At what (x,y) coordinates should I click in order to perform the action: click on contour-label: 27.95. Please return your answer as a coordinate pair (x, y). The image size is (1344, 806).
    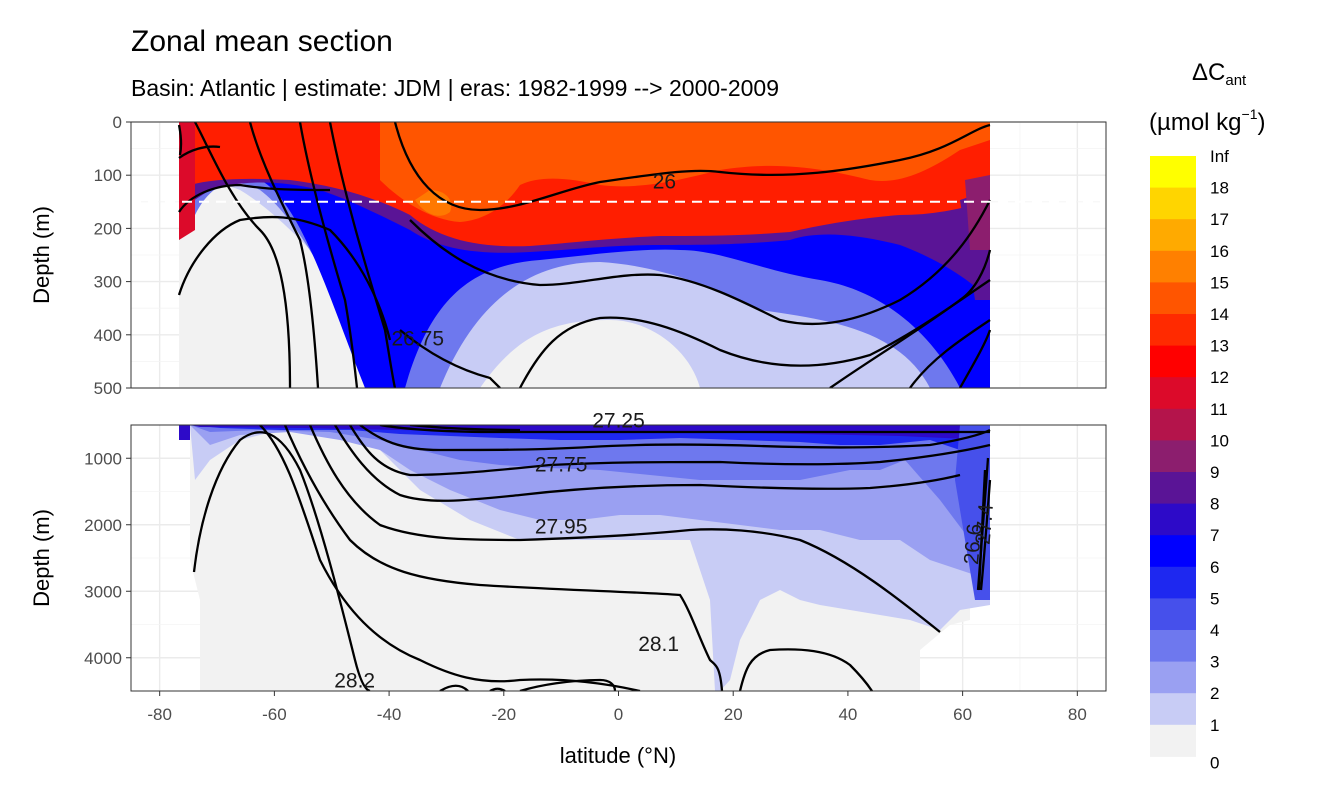
    Looking at the image, I should click on (561, 526).